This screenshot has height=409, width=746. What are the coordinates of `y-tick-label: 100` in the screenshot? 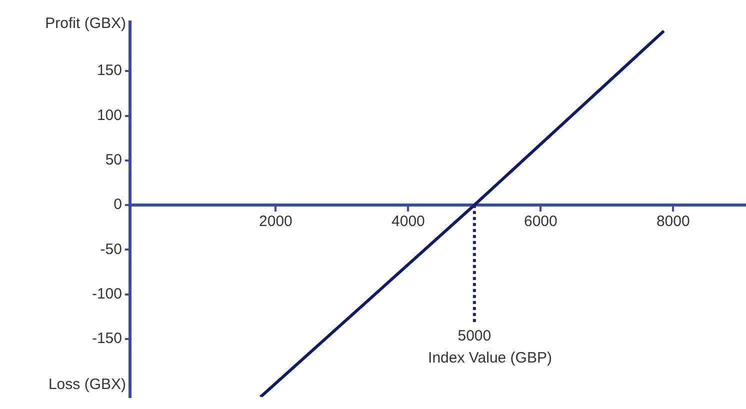 It's located at (109, 115).